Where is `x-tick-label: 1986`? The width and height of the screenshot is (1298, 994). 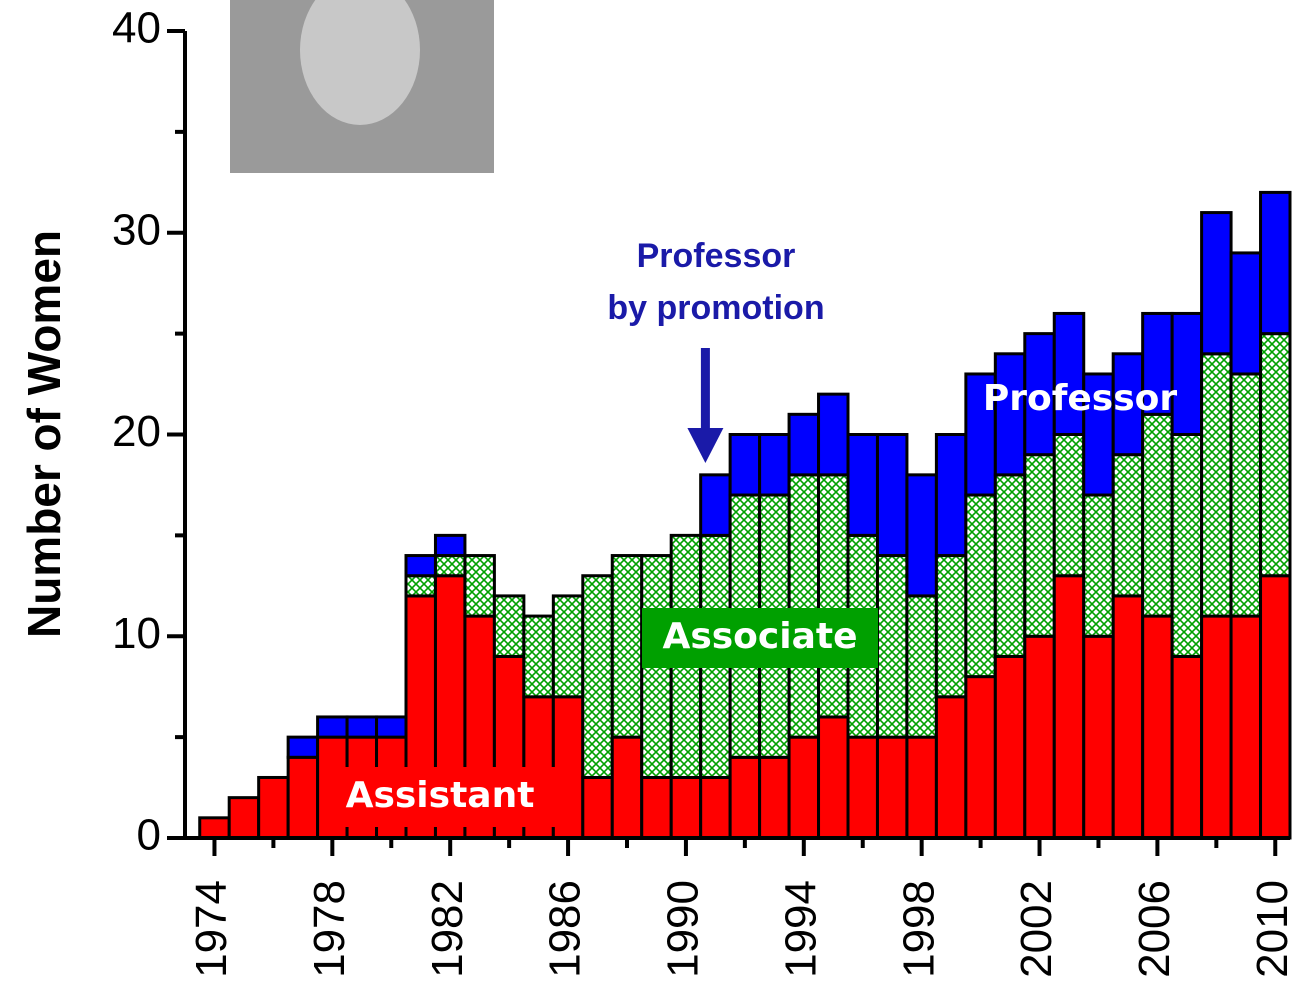
x-tick-label: 1986 is located at coordinates (565, 929).